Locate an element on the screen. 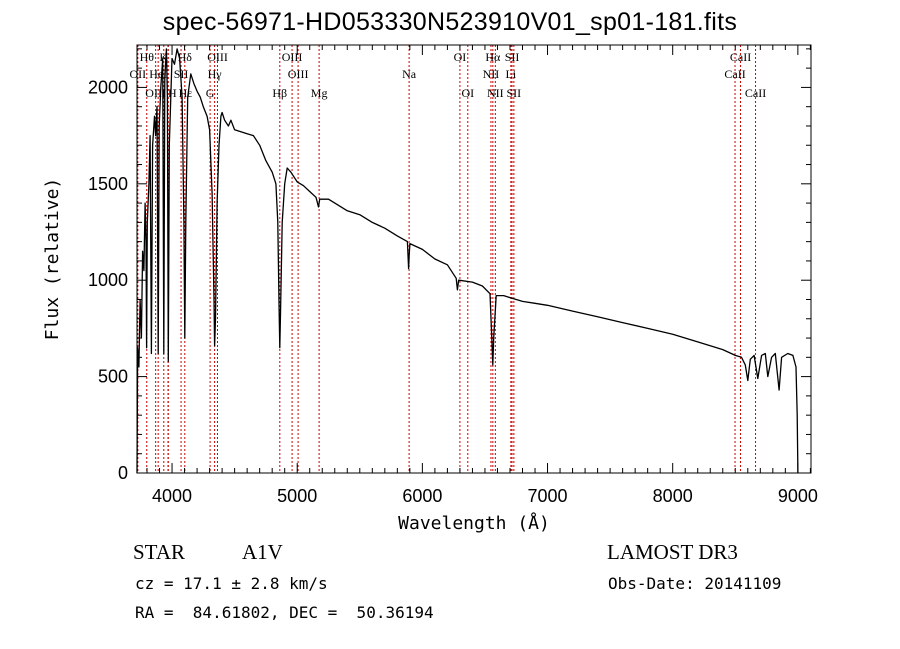 This screenshot has width=900, height=649. x-tick-label: 6000 is located at coordinates (422, 496).